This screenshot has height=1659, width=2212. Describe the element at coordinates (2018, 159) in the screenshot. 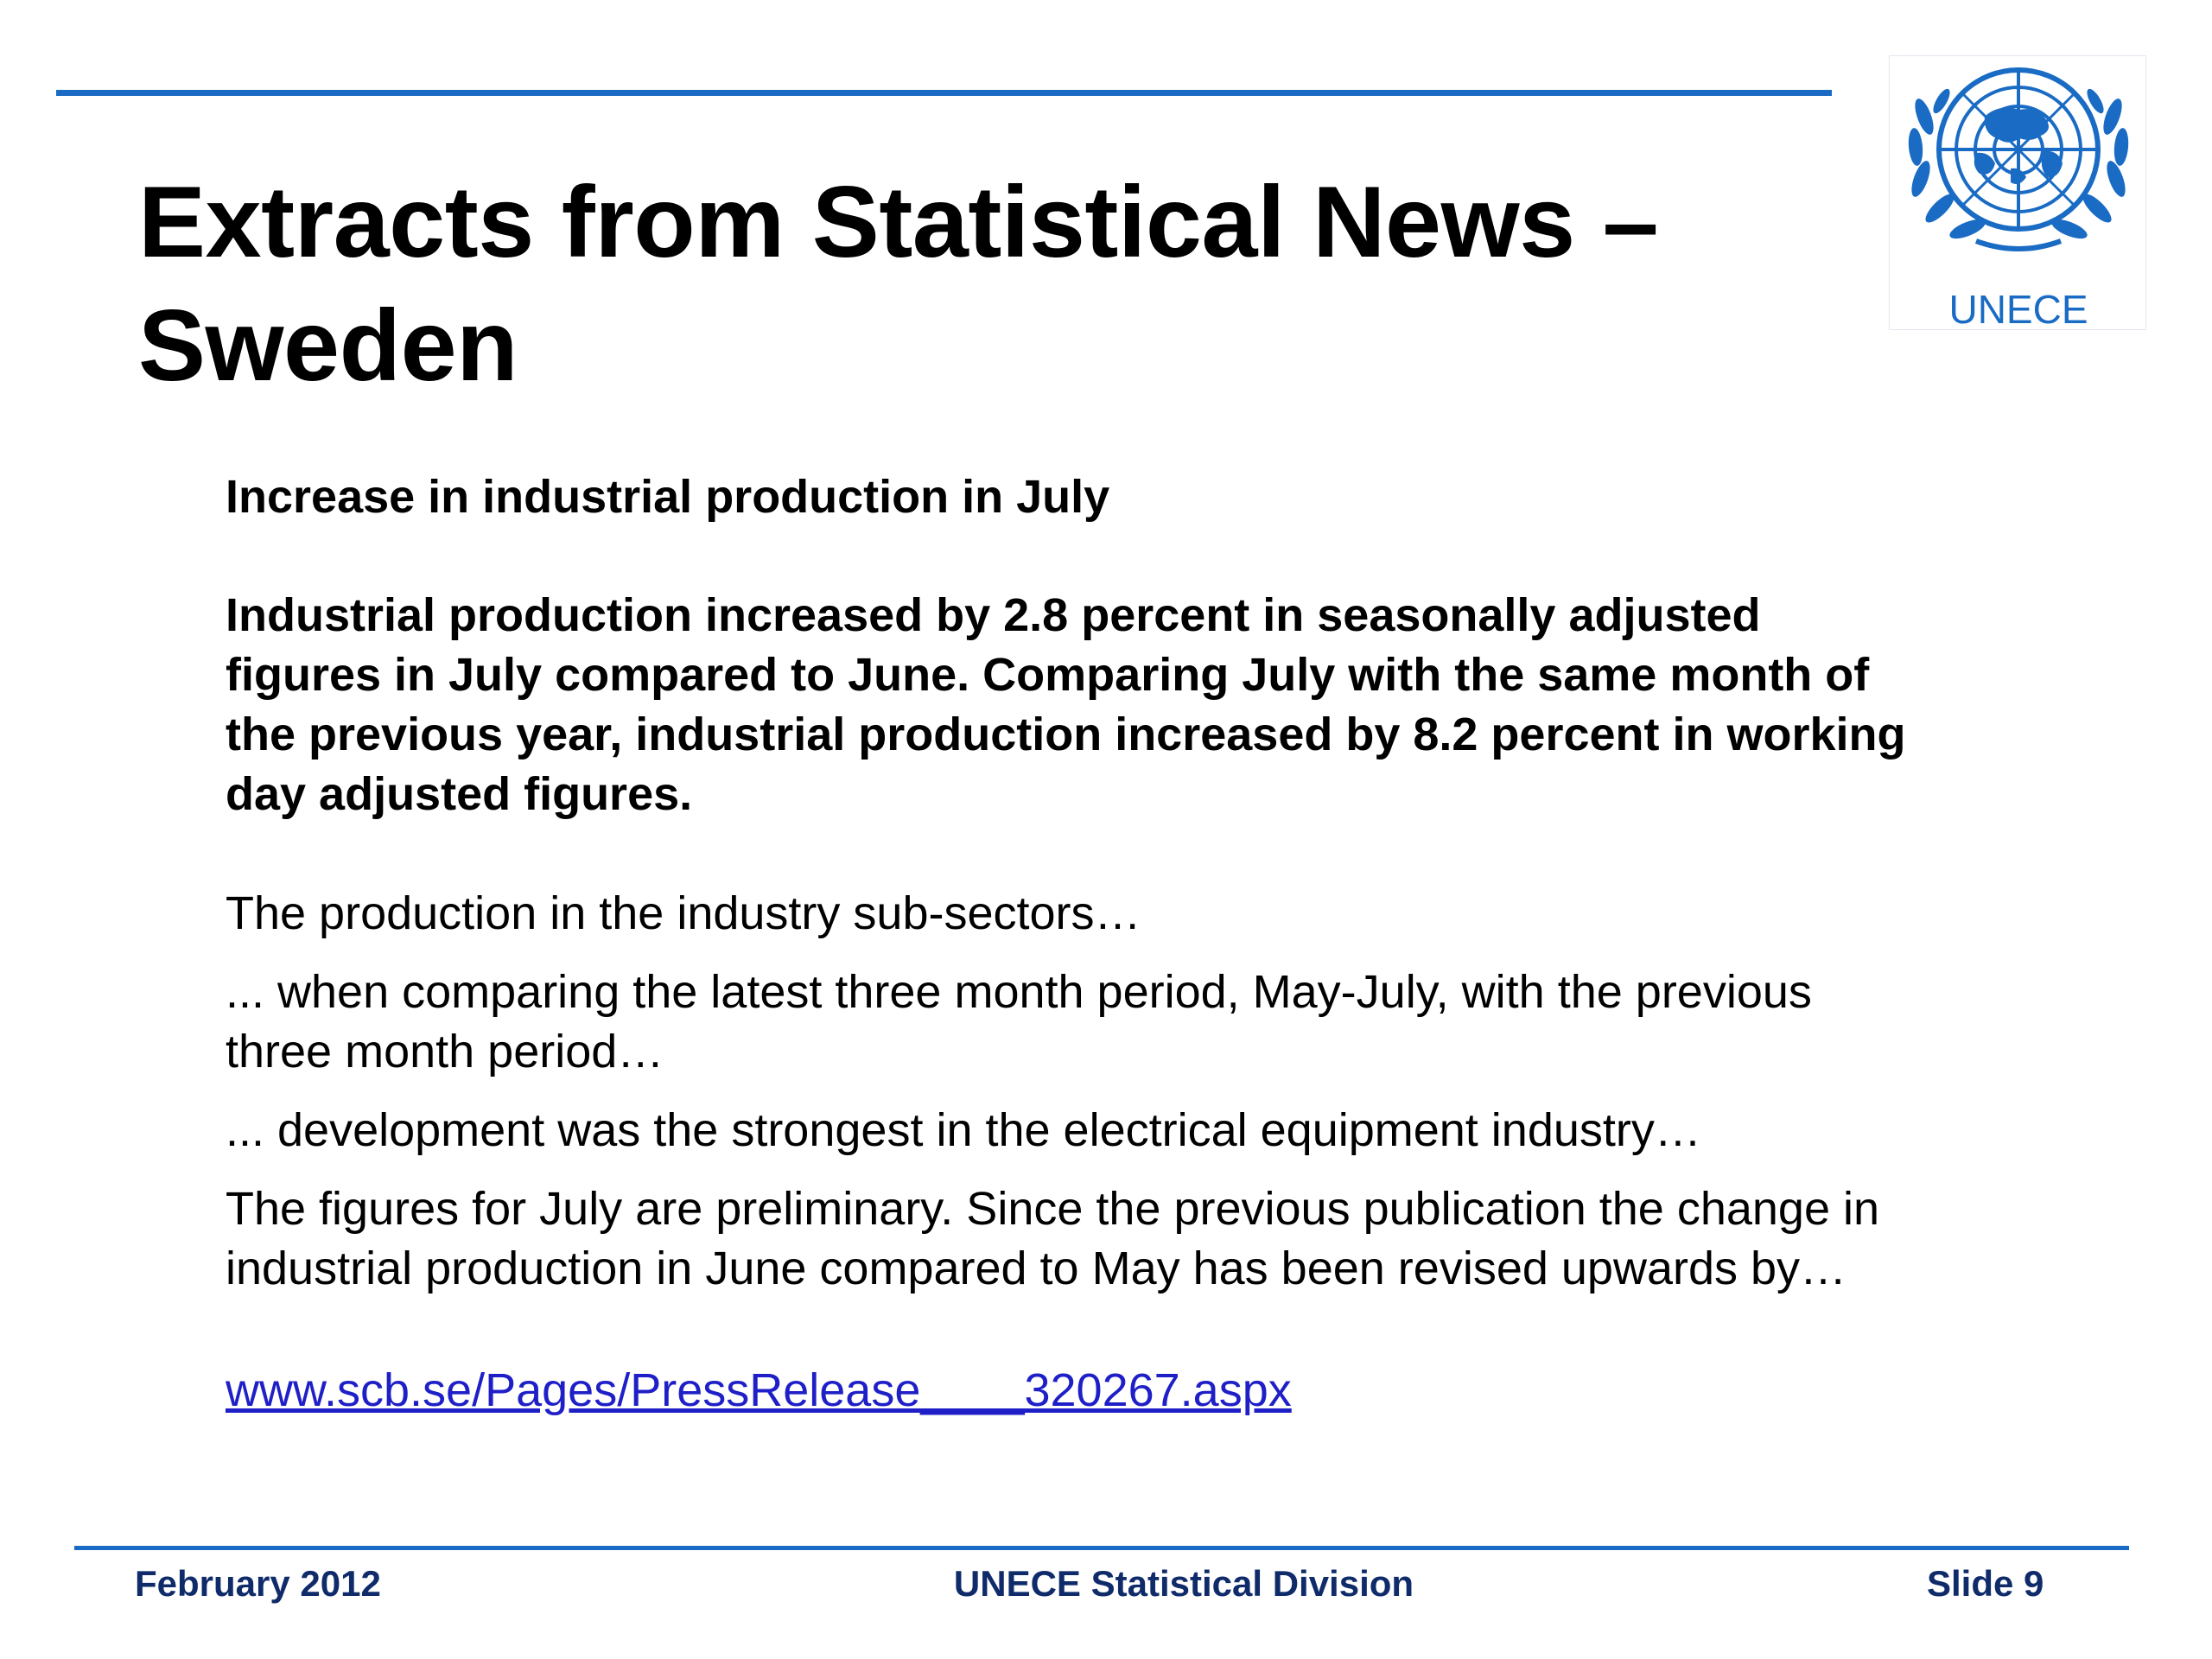

I see `un-emblem-icon` at that location.